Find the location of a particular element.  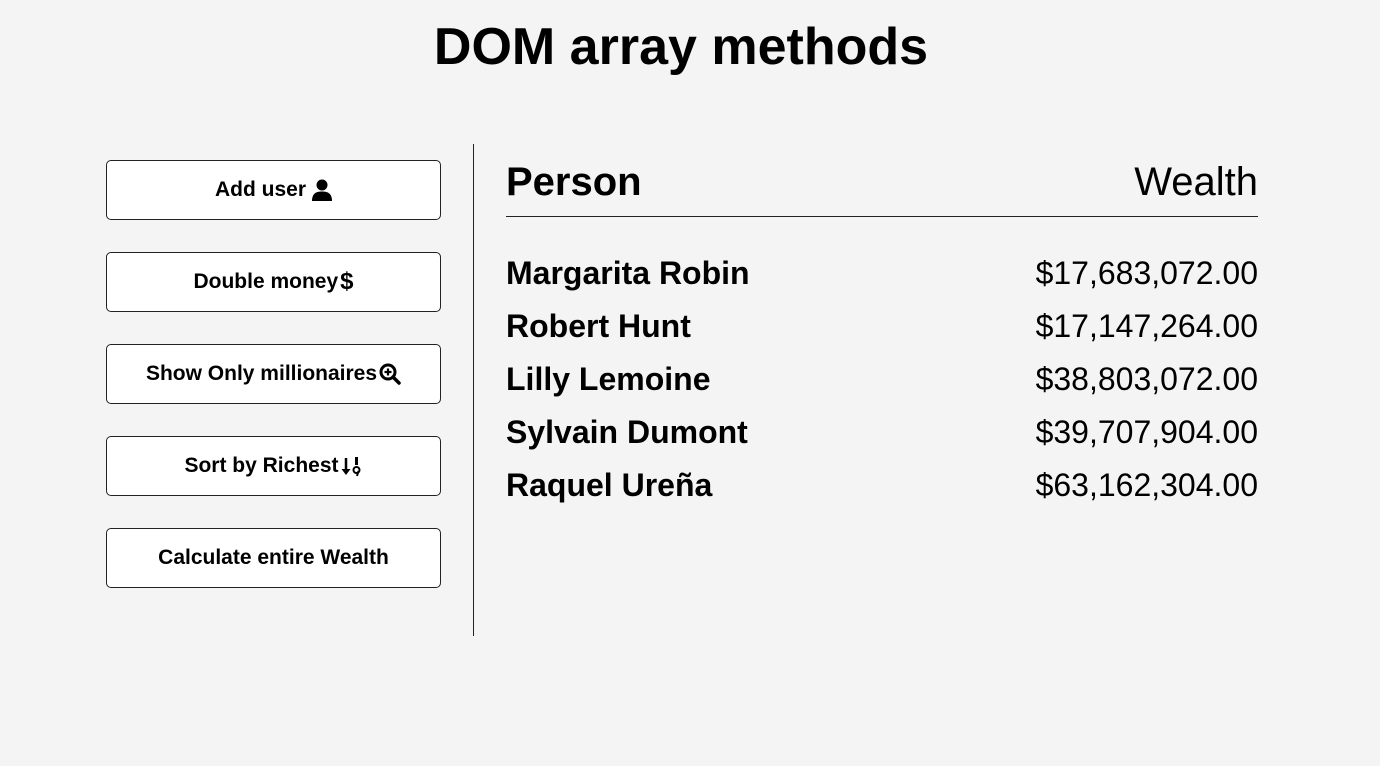

search-plus-icon is located at coordinates (390, 374).